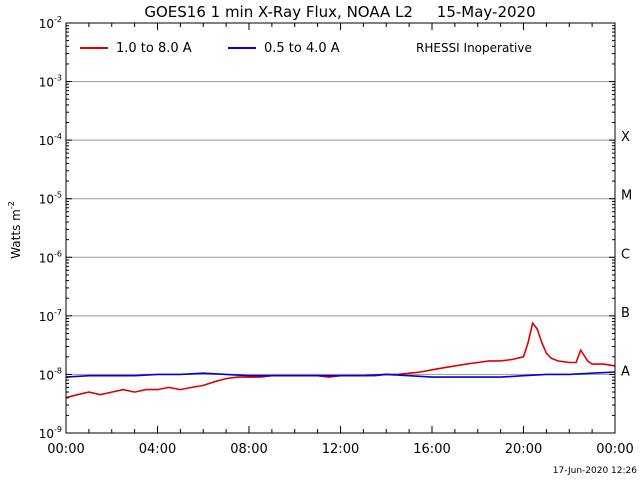 The width and height of the screenshot is (640, 480). What do you see at coordinates (625, 371) in the screenshot?
I see `flare-class-label: A` at bounding box center [625, 371].